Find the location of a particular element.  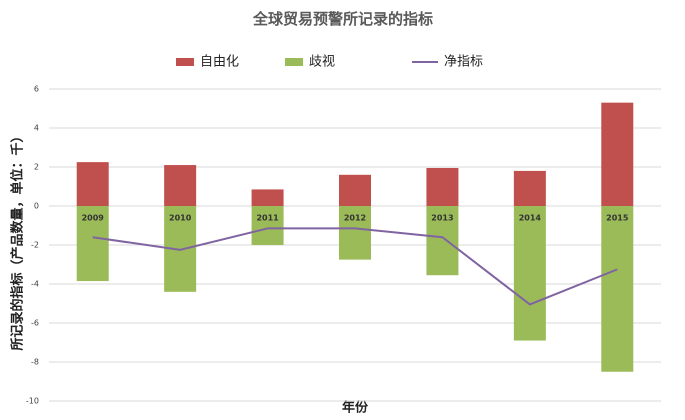

legend-label: 净指标 is located at coordinates (463, 62).